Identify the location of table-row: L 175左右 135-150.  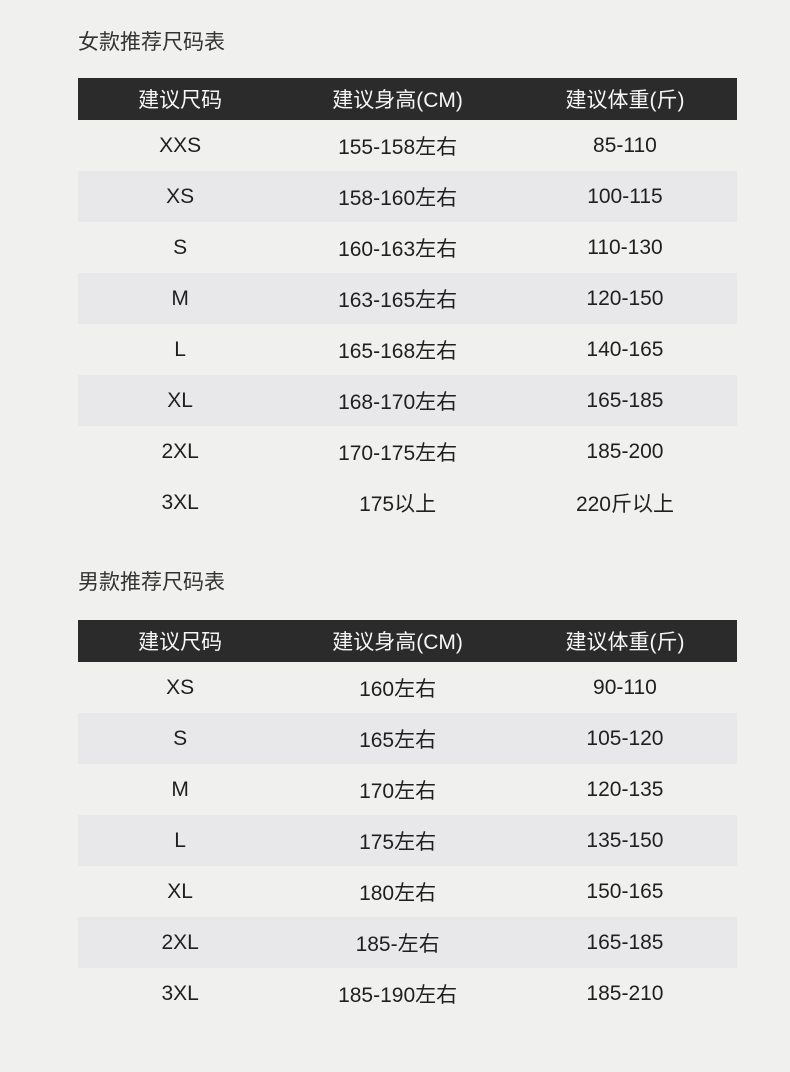
(407, 840).